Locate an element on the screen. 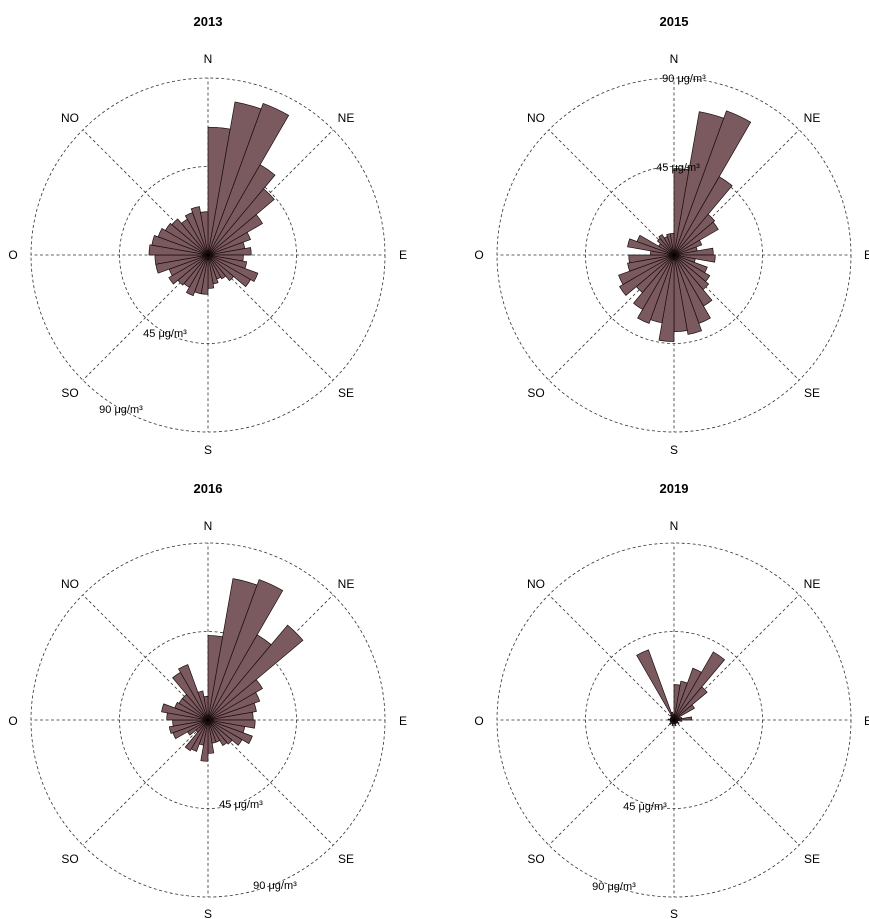  petal-310deg is located at coordinates (190, 237).